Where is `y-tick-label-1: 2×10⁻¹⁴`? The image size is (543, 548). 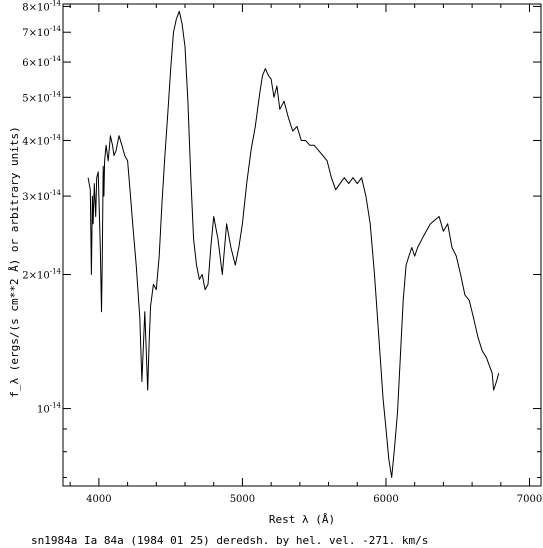 y-tick-label-1: 2×10⁻¹⁴ is located at coordinates (41, 275).